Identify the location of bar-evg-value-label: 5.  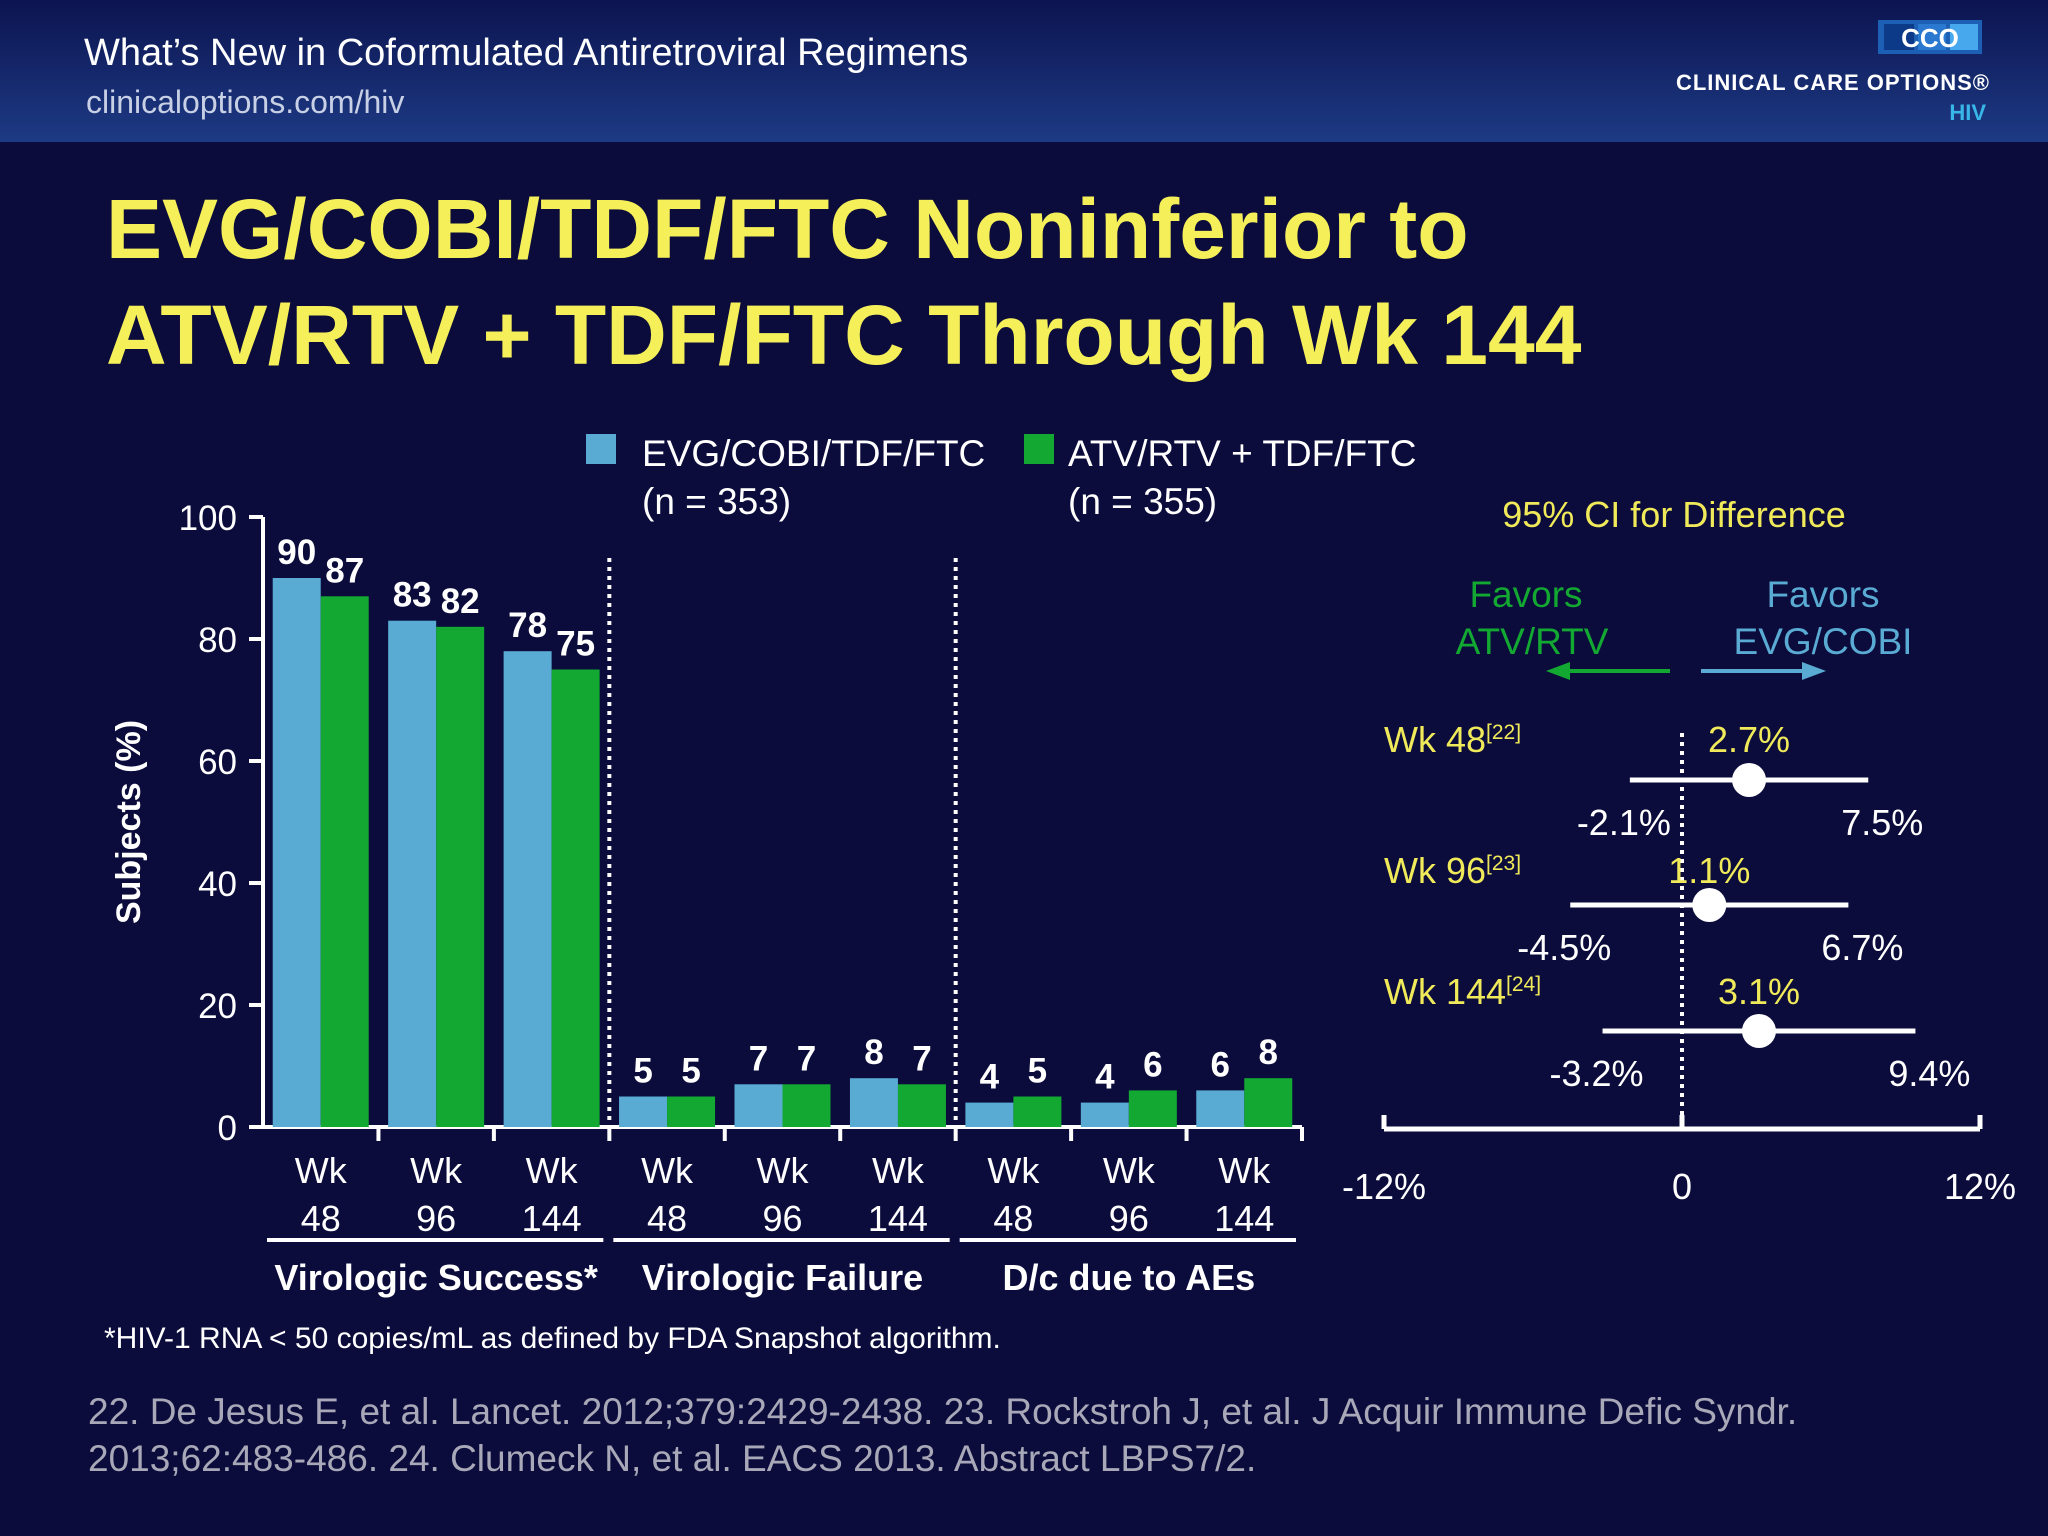
(642, 1071).